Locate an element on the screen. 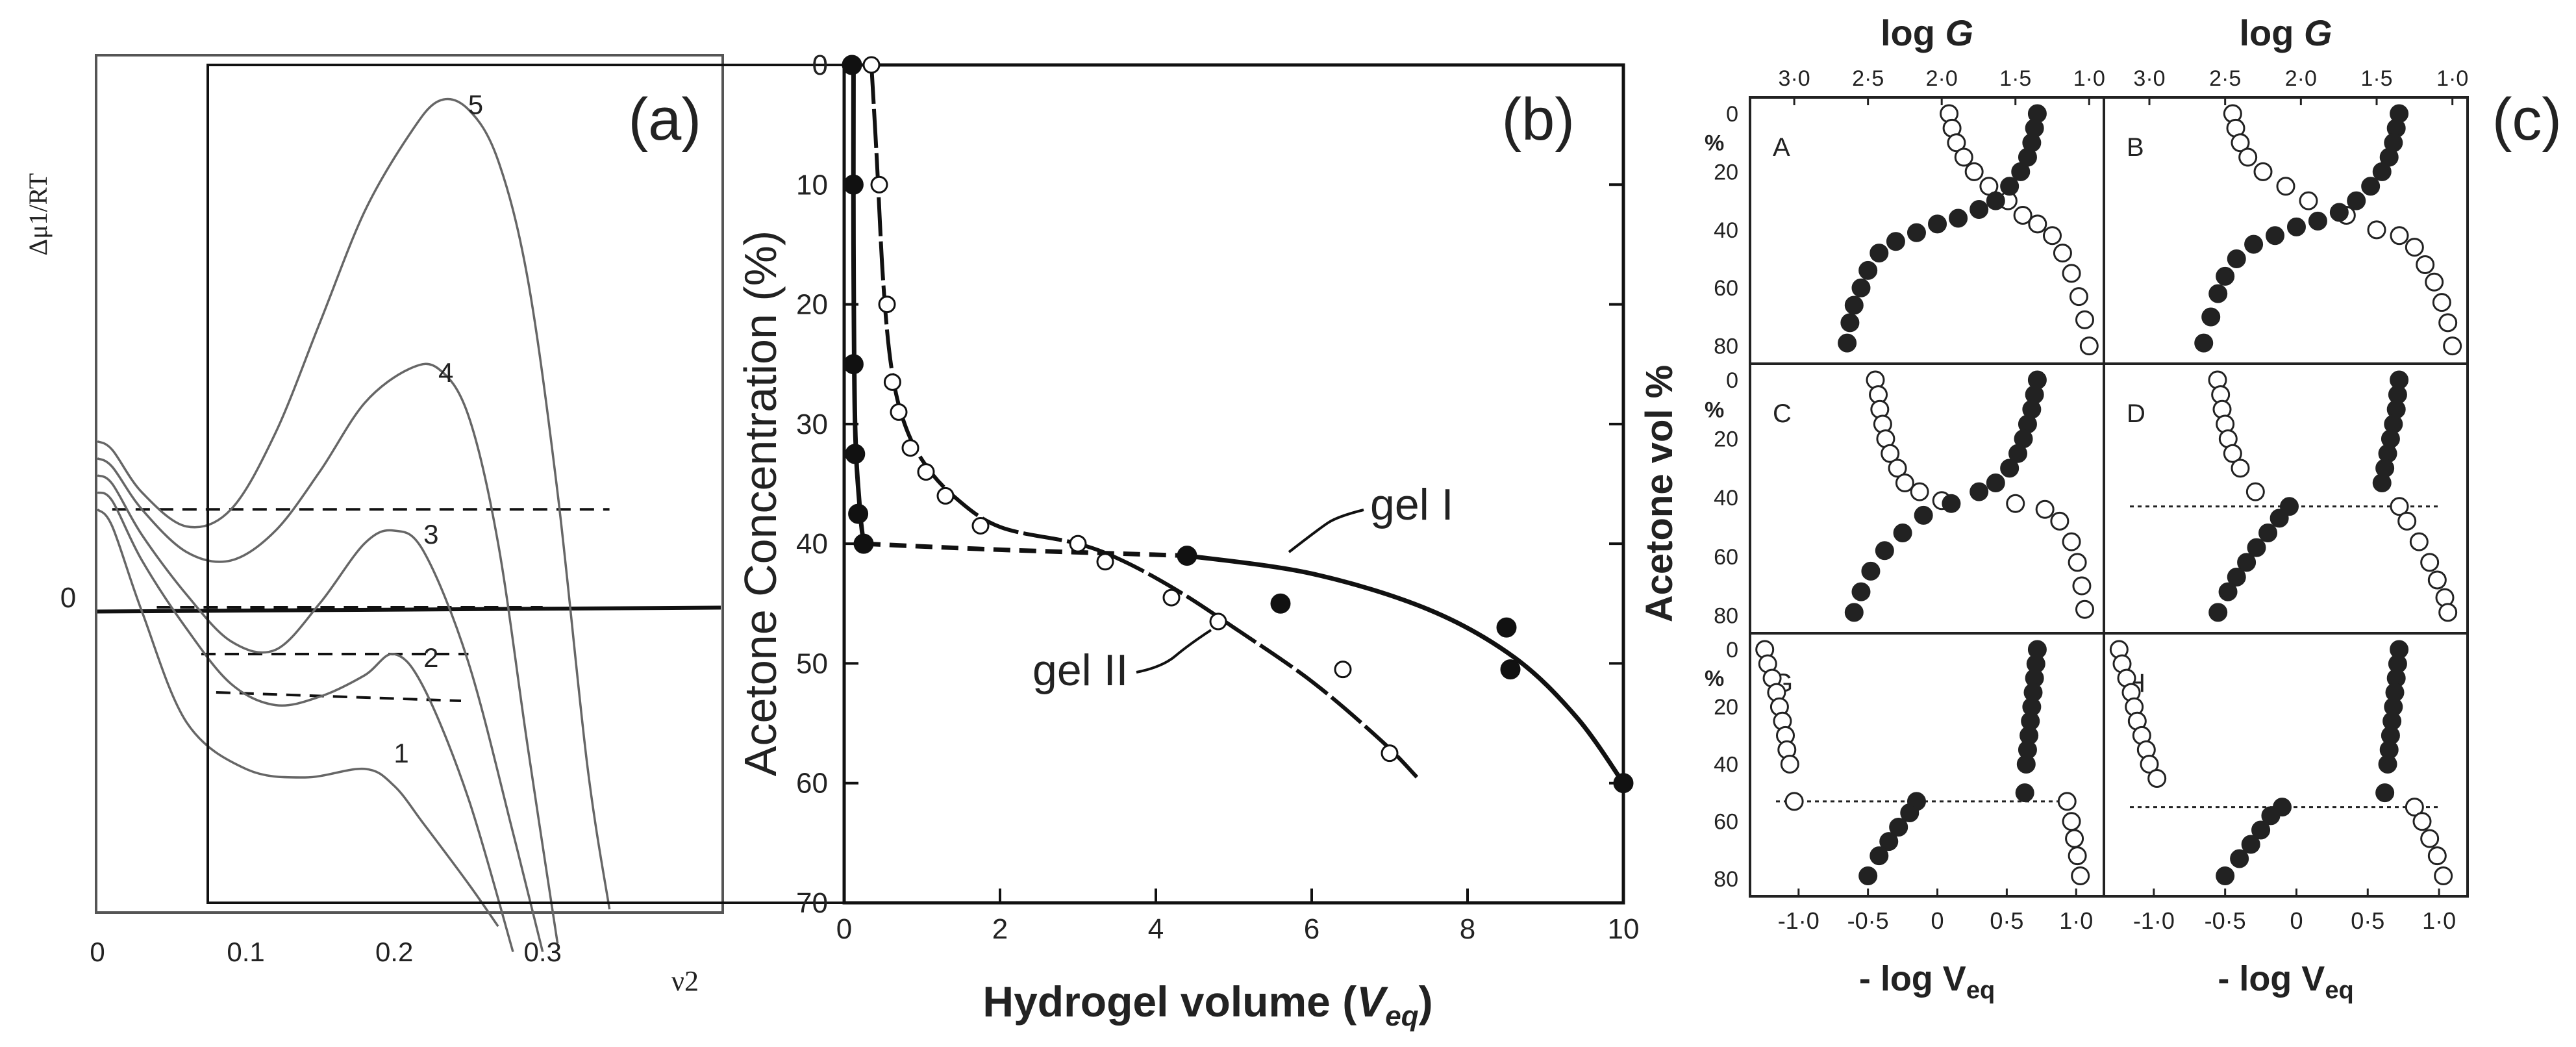 The width and height of the screenshot is (2576, 1047). panel-c-ytick: 20 is located at coordinates (1726, 707).